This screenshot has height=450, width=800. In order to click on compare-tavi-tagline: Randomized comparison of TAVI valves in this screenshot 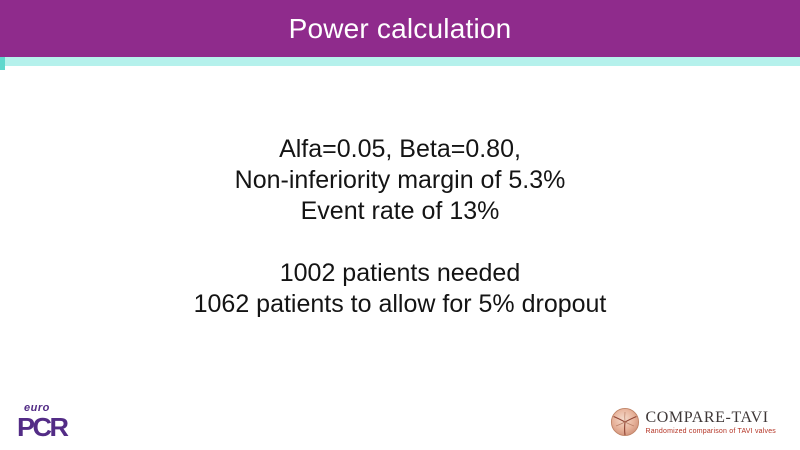, I will do `click(710, 432)`.